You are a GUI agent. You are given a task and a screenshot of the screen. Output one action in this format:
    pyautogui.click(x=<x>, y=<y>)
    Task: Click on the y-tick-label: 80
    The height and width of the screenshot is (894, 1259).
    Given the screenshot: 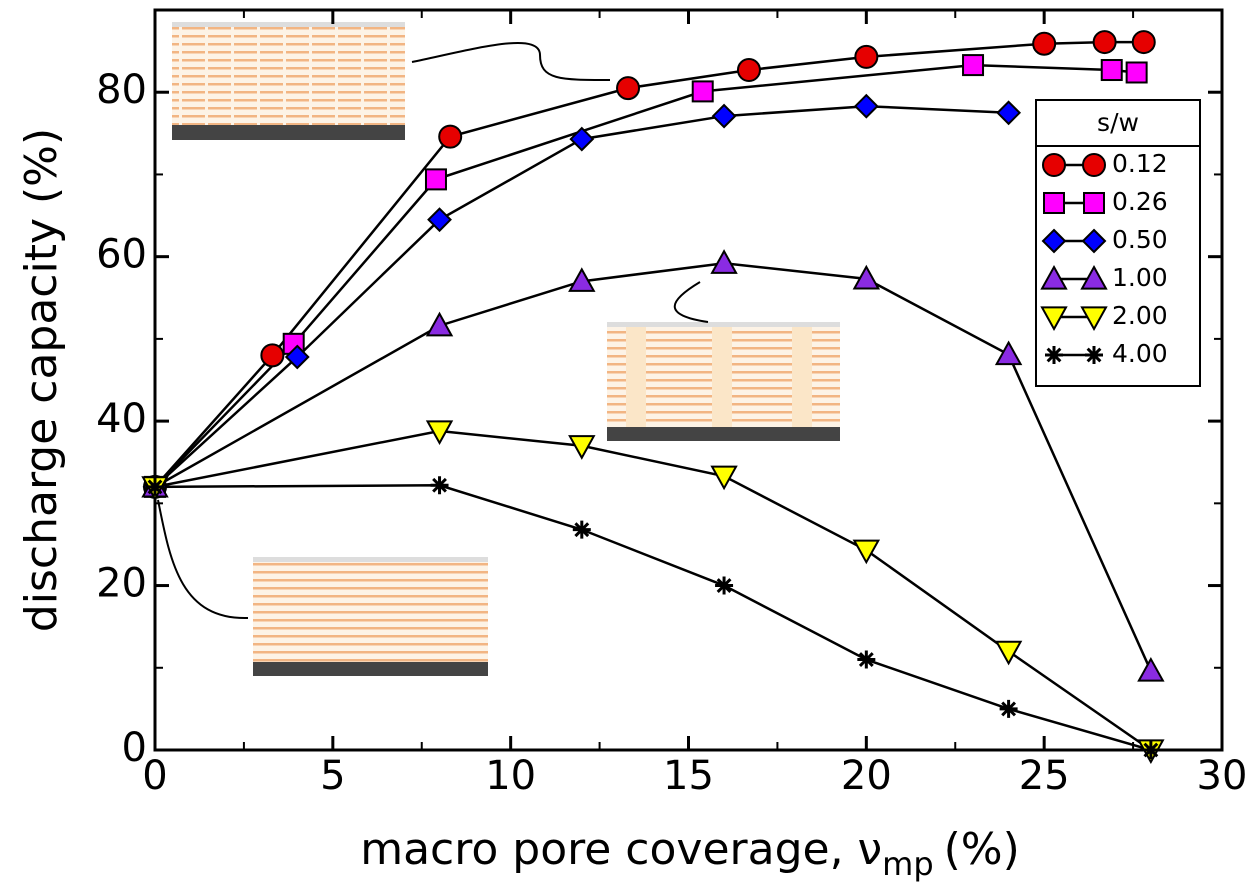 What is the action you would take?
    pyautogui.click(x=121, y=90)
    